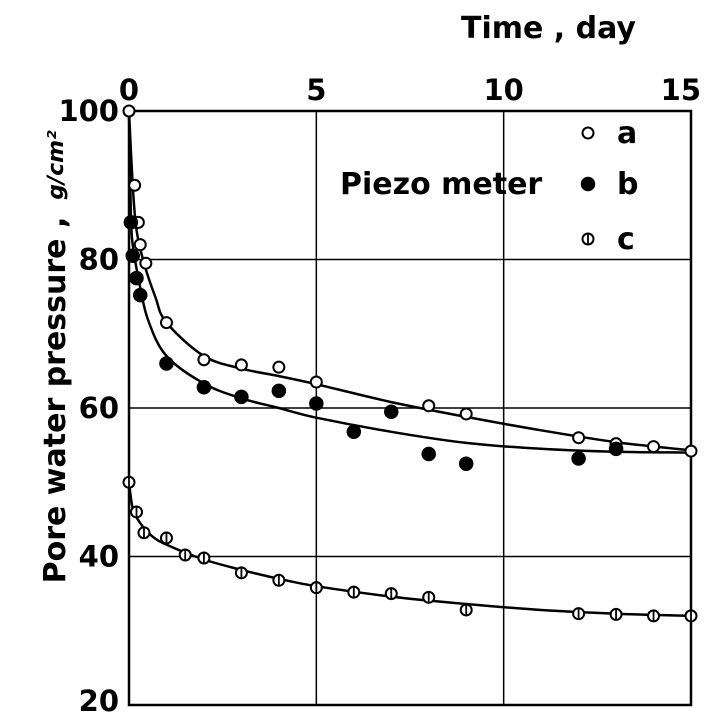 The height and width of the screenshot is (717, 706). Describe the element at coordinates (609, 186) in the screenshot. I see `legend: abc` at that location.